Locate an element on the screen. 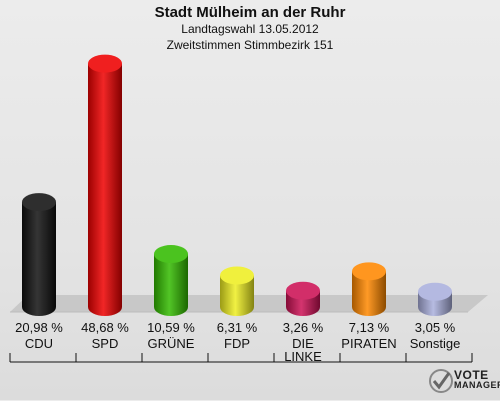  vote-manager-logo: VOTE MANAGER is located at coordinates (464, 382).